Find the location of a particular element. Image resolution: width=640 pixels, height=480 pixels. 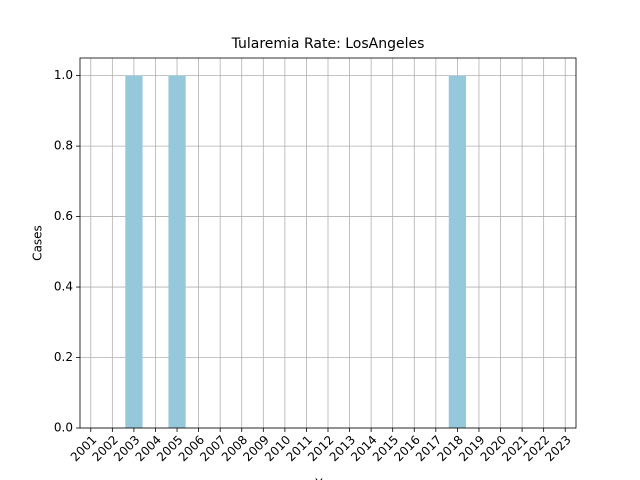

y-tick-label: 0.8 is located at coordinates (63, 146).